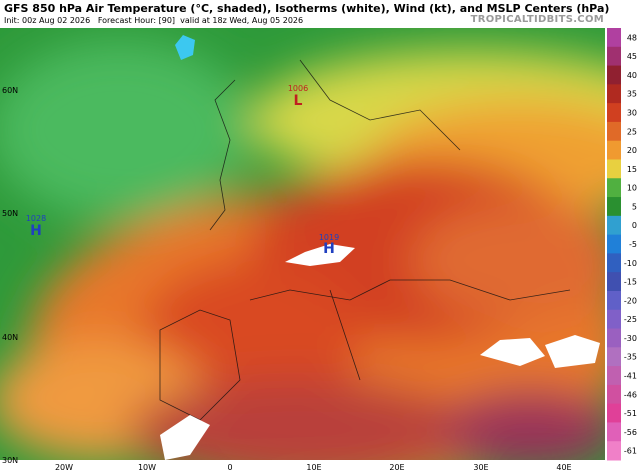 The width and height of the screenshot is (640, 473). What do you see at coordinates (313, 467) in the screenshot?
I see `longitude-label: 10E` at bounding box center [313, 467].